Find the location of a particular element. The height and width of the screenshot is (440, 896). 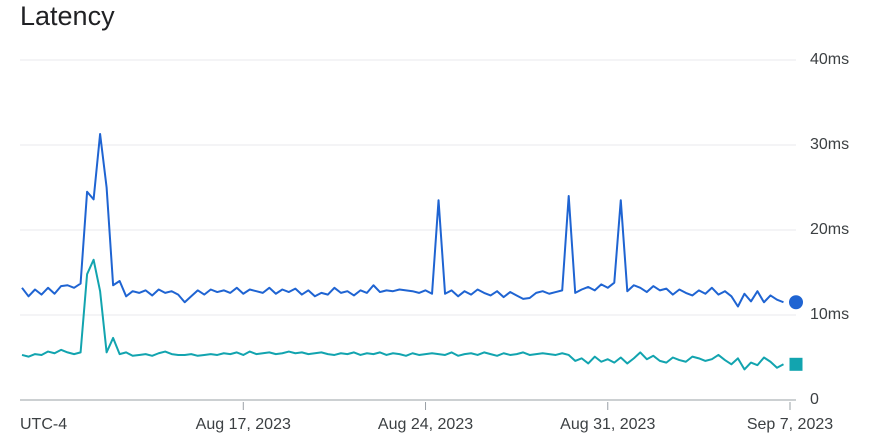

x-tick-label: Sep 7, 2023 is located at coordinates (790, 424).